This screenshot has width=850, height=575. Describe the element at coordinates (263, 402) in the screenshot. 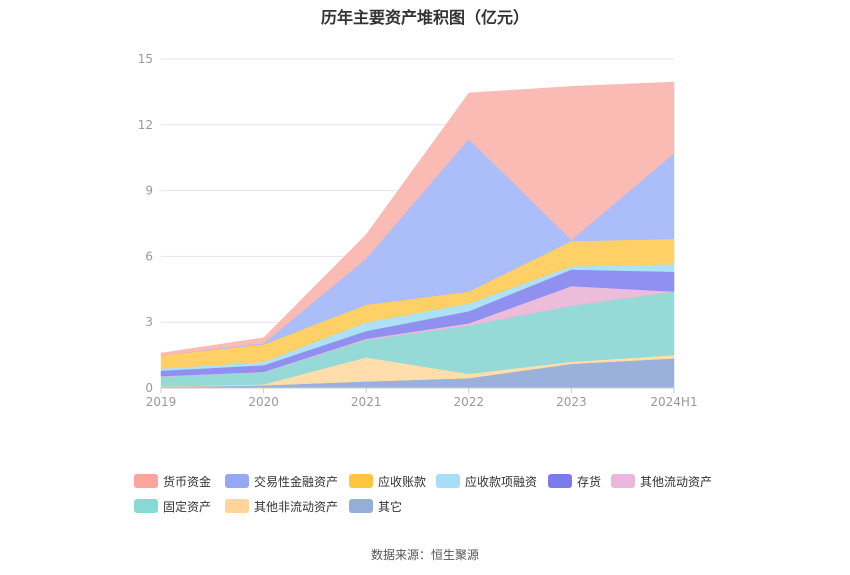

I see `x-tick-label: 2020` at that location.